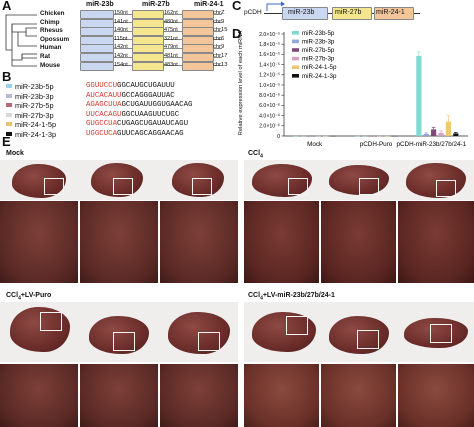 The width and height of the screenshot is (474, 427). I want to click on promoter-arrow-icon, so click(275, 6).